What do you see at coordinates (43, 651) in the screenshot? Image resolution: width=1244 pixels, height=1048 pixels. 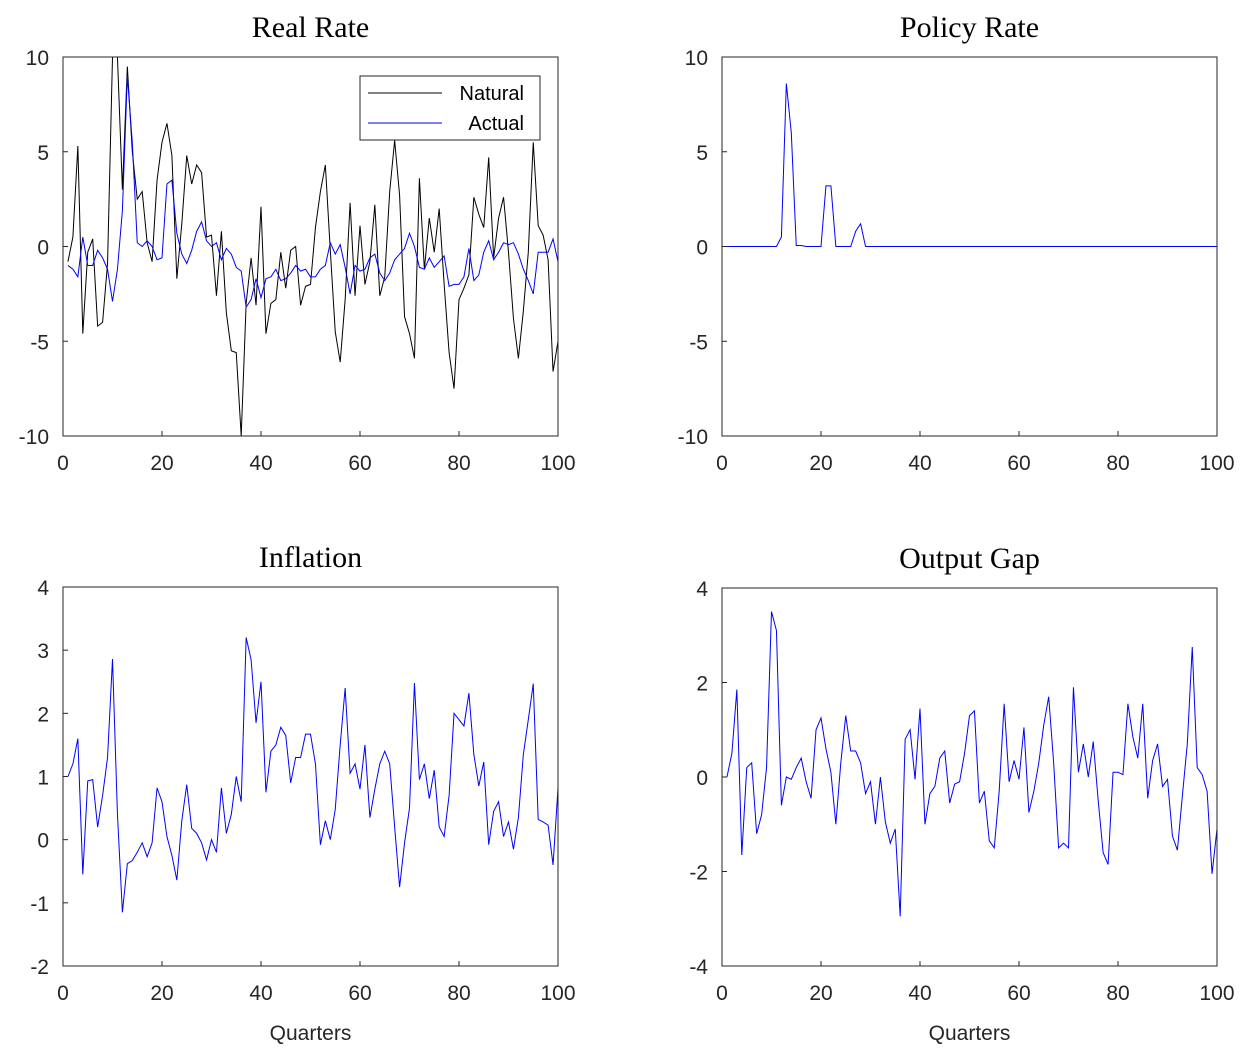 I see `y-tick-label: 3` at bounding box center [43, 651].